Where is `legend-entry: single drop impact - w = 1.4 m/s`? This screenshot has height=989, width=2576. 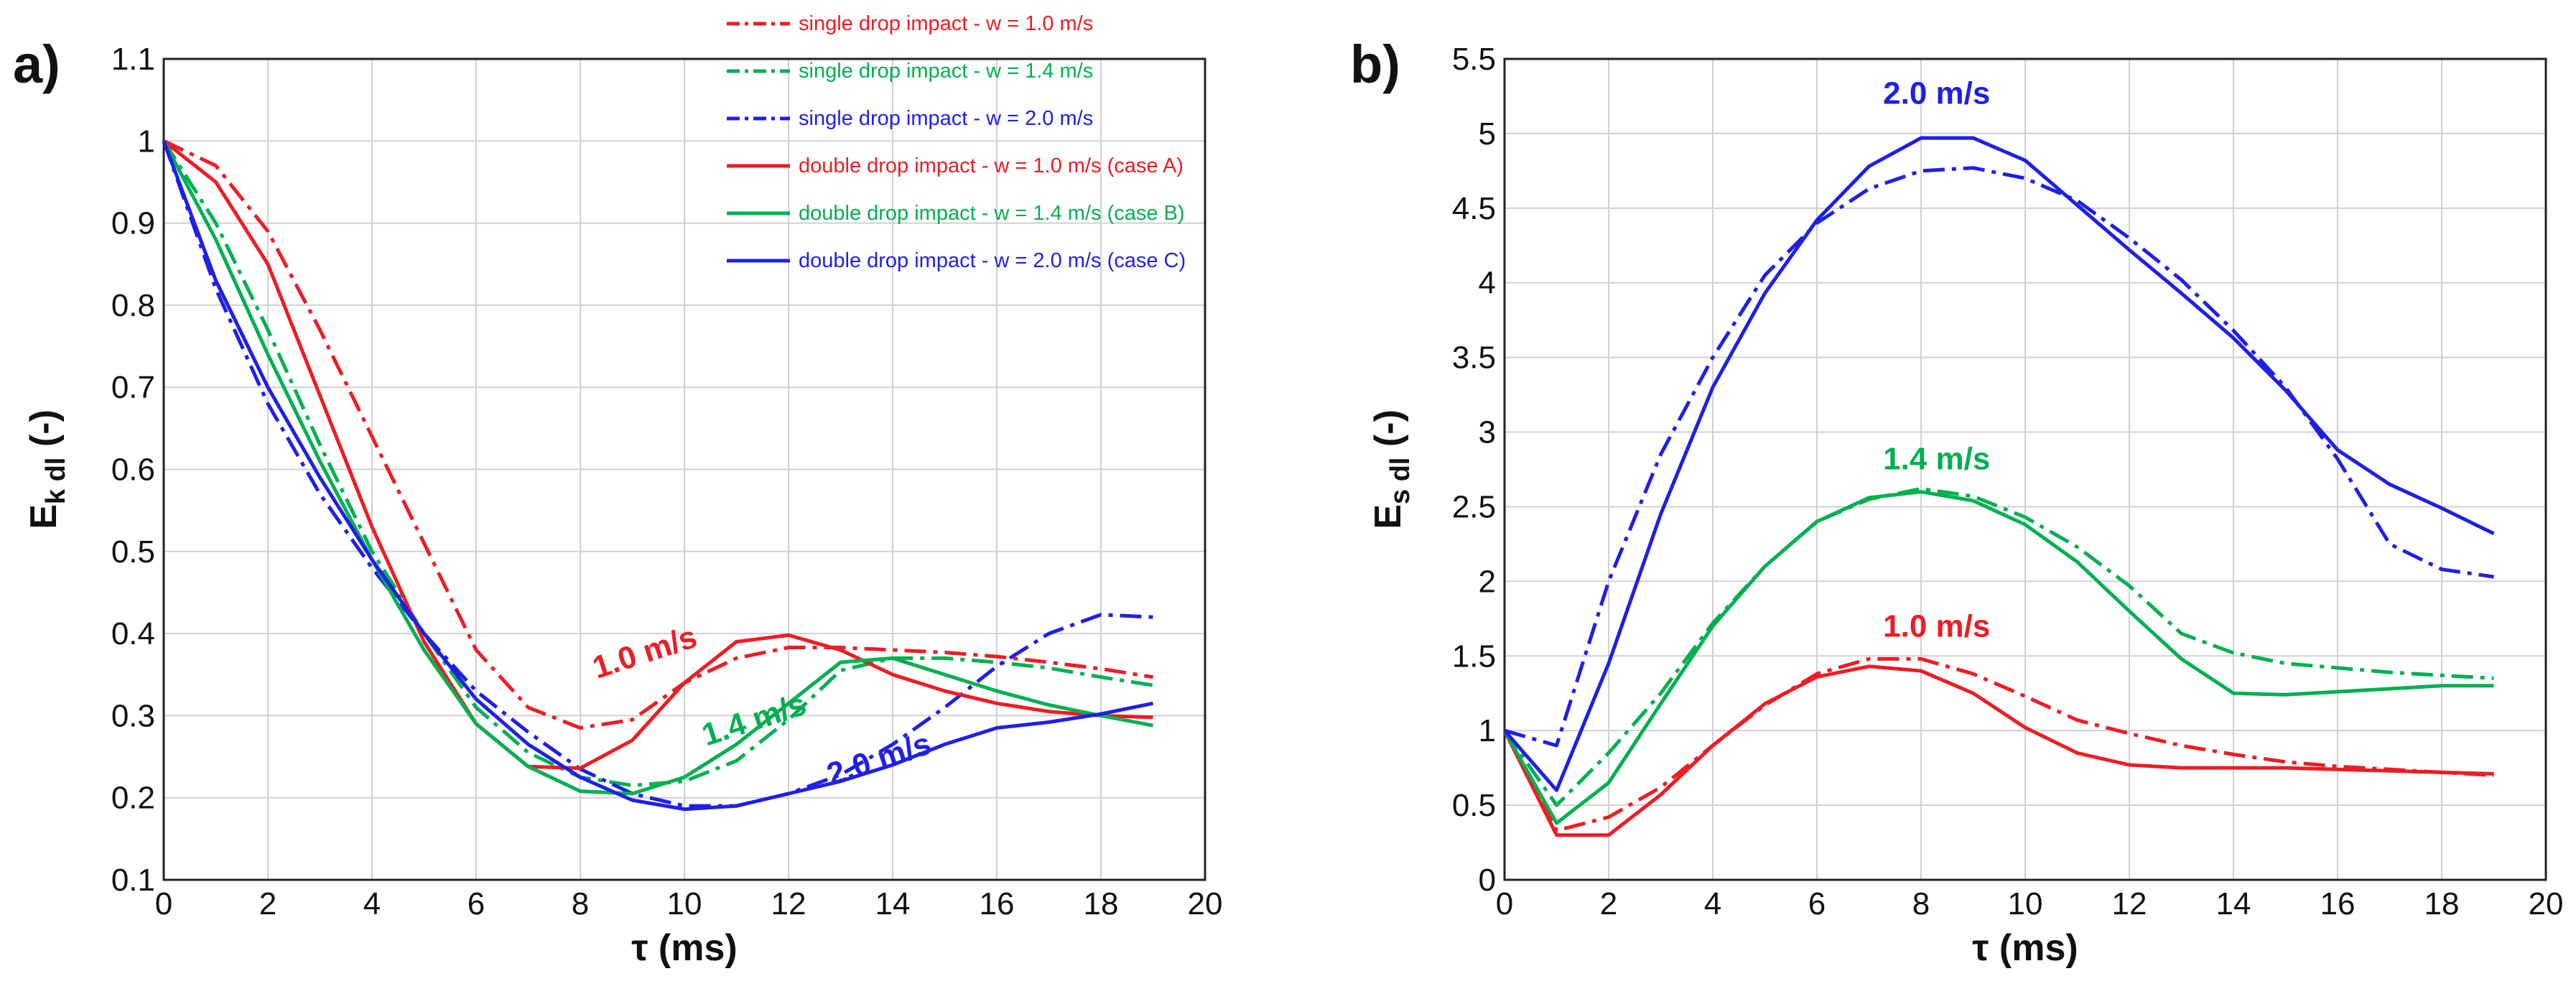 legend-entry: single drop impact - w = 1.4 m/s is located at coordinates (946, 71).